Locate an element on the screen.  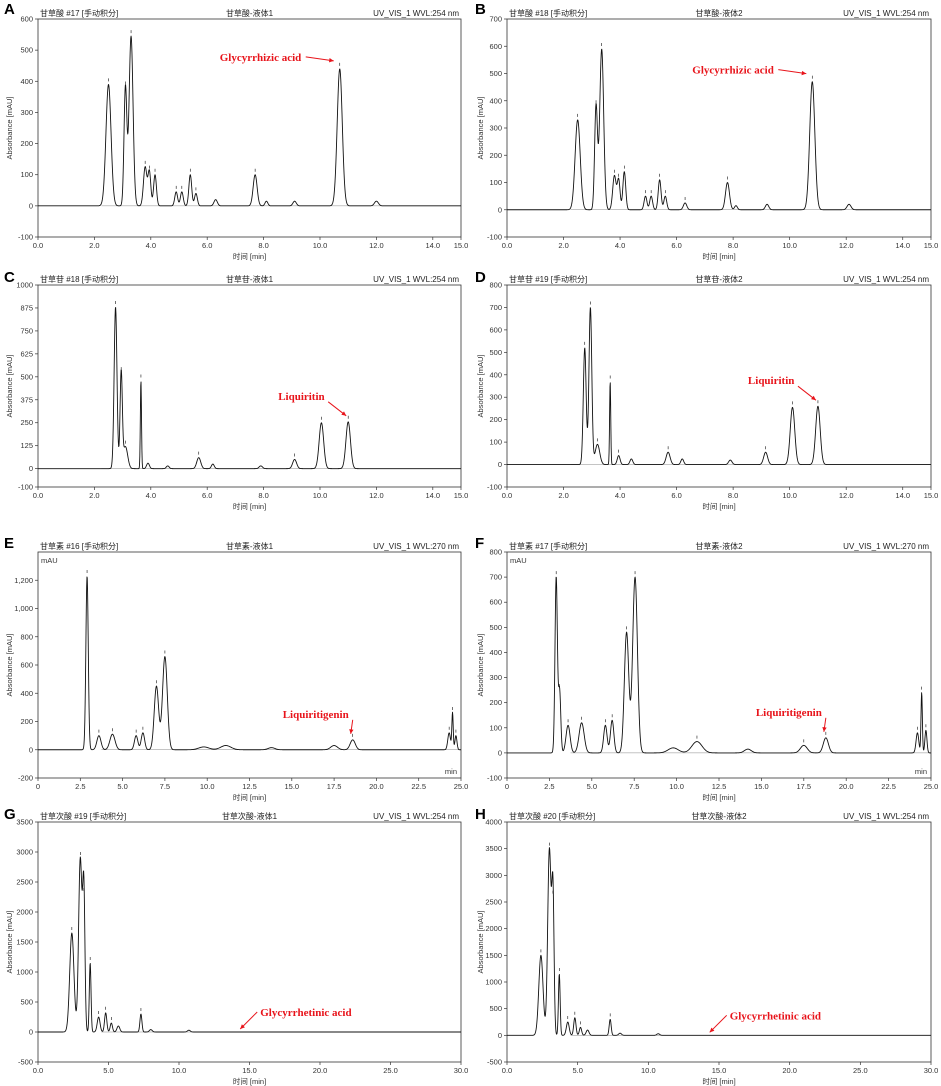
y-tick-label: 1000 is located at coordinates (493, 982).